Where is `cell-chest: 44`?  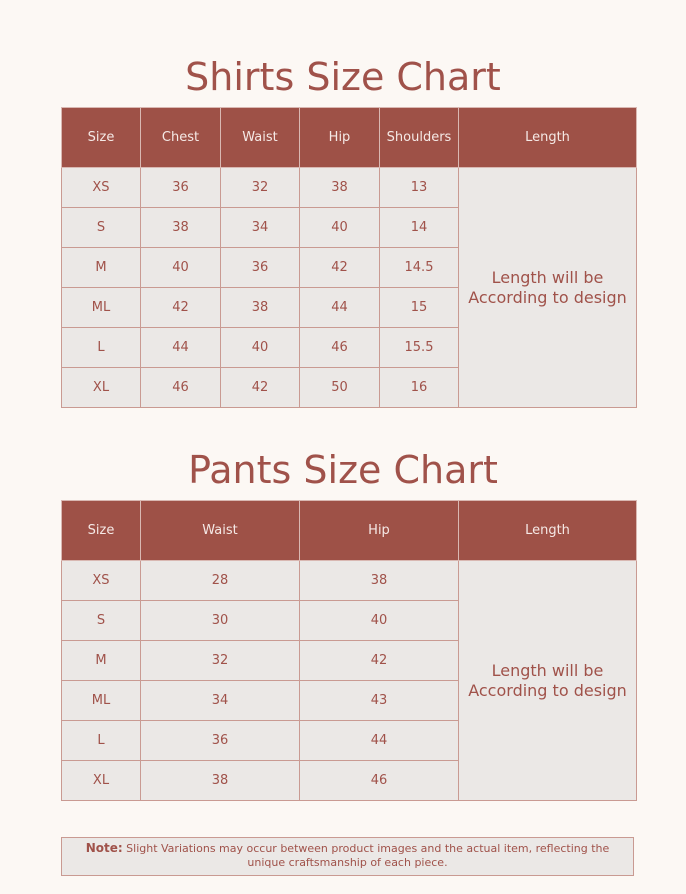
cell-chest: 44 is located at coordinates (180, 347).